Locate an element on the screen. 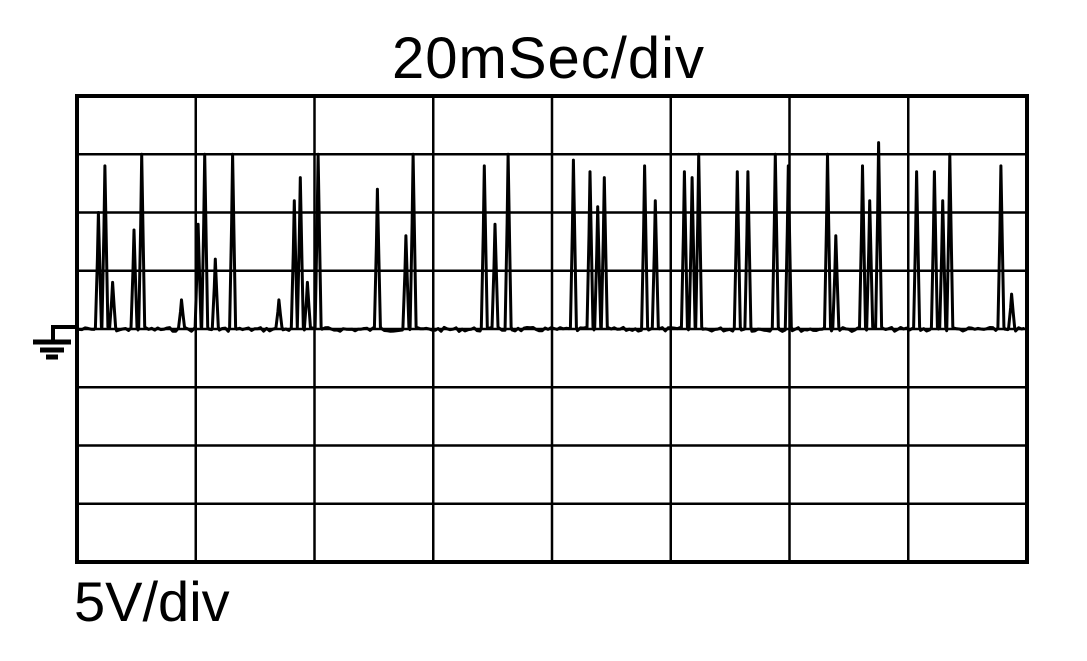  volts-per-div-label: 5V/div is located at coordinates (152, 601).